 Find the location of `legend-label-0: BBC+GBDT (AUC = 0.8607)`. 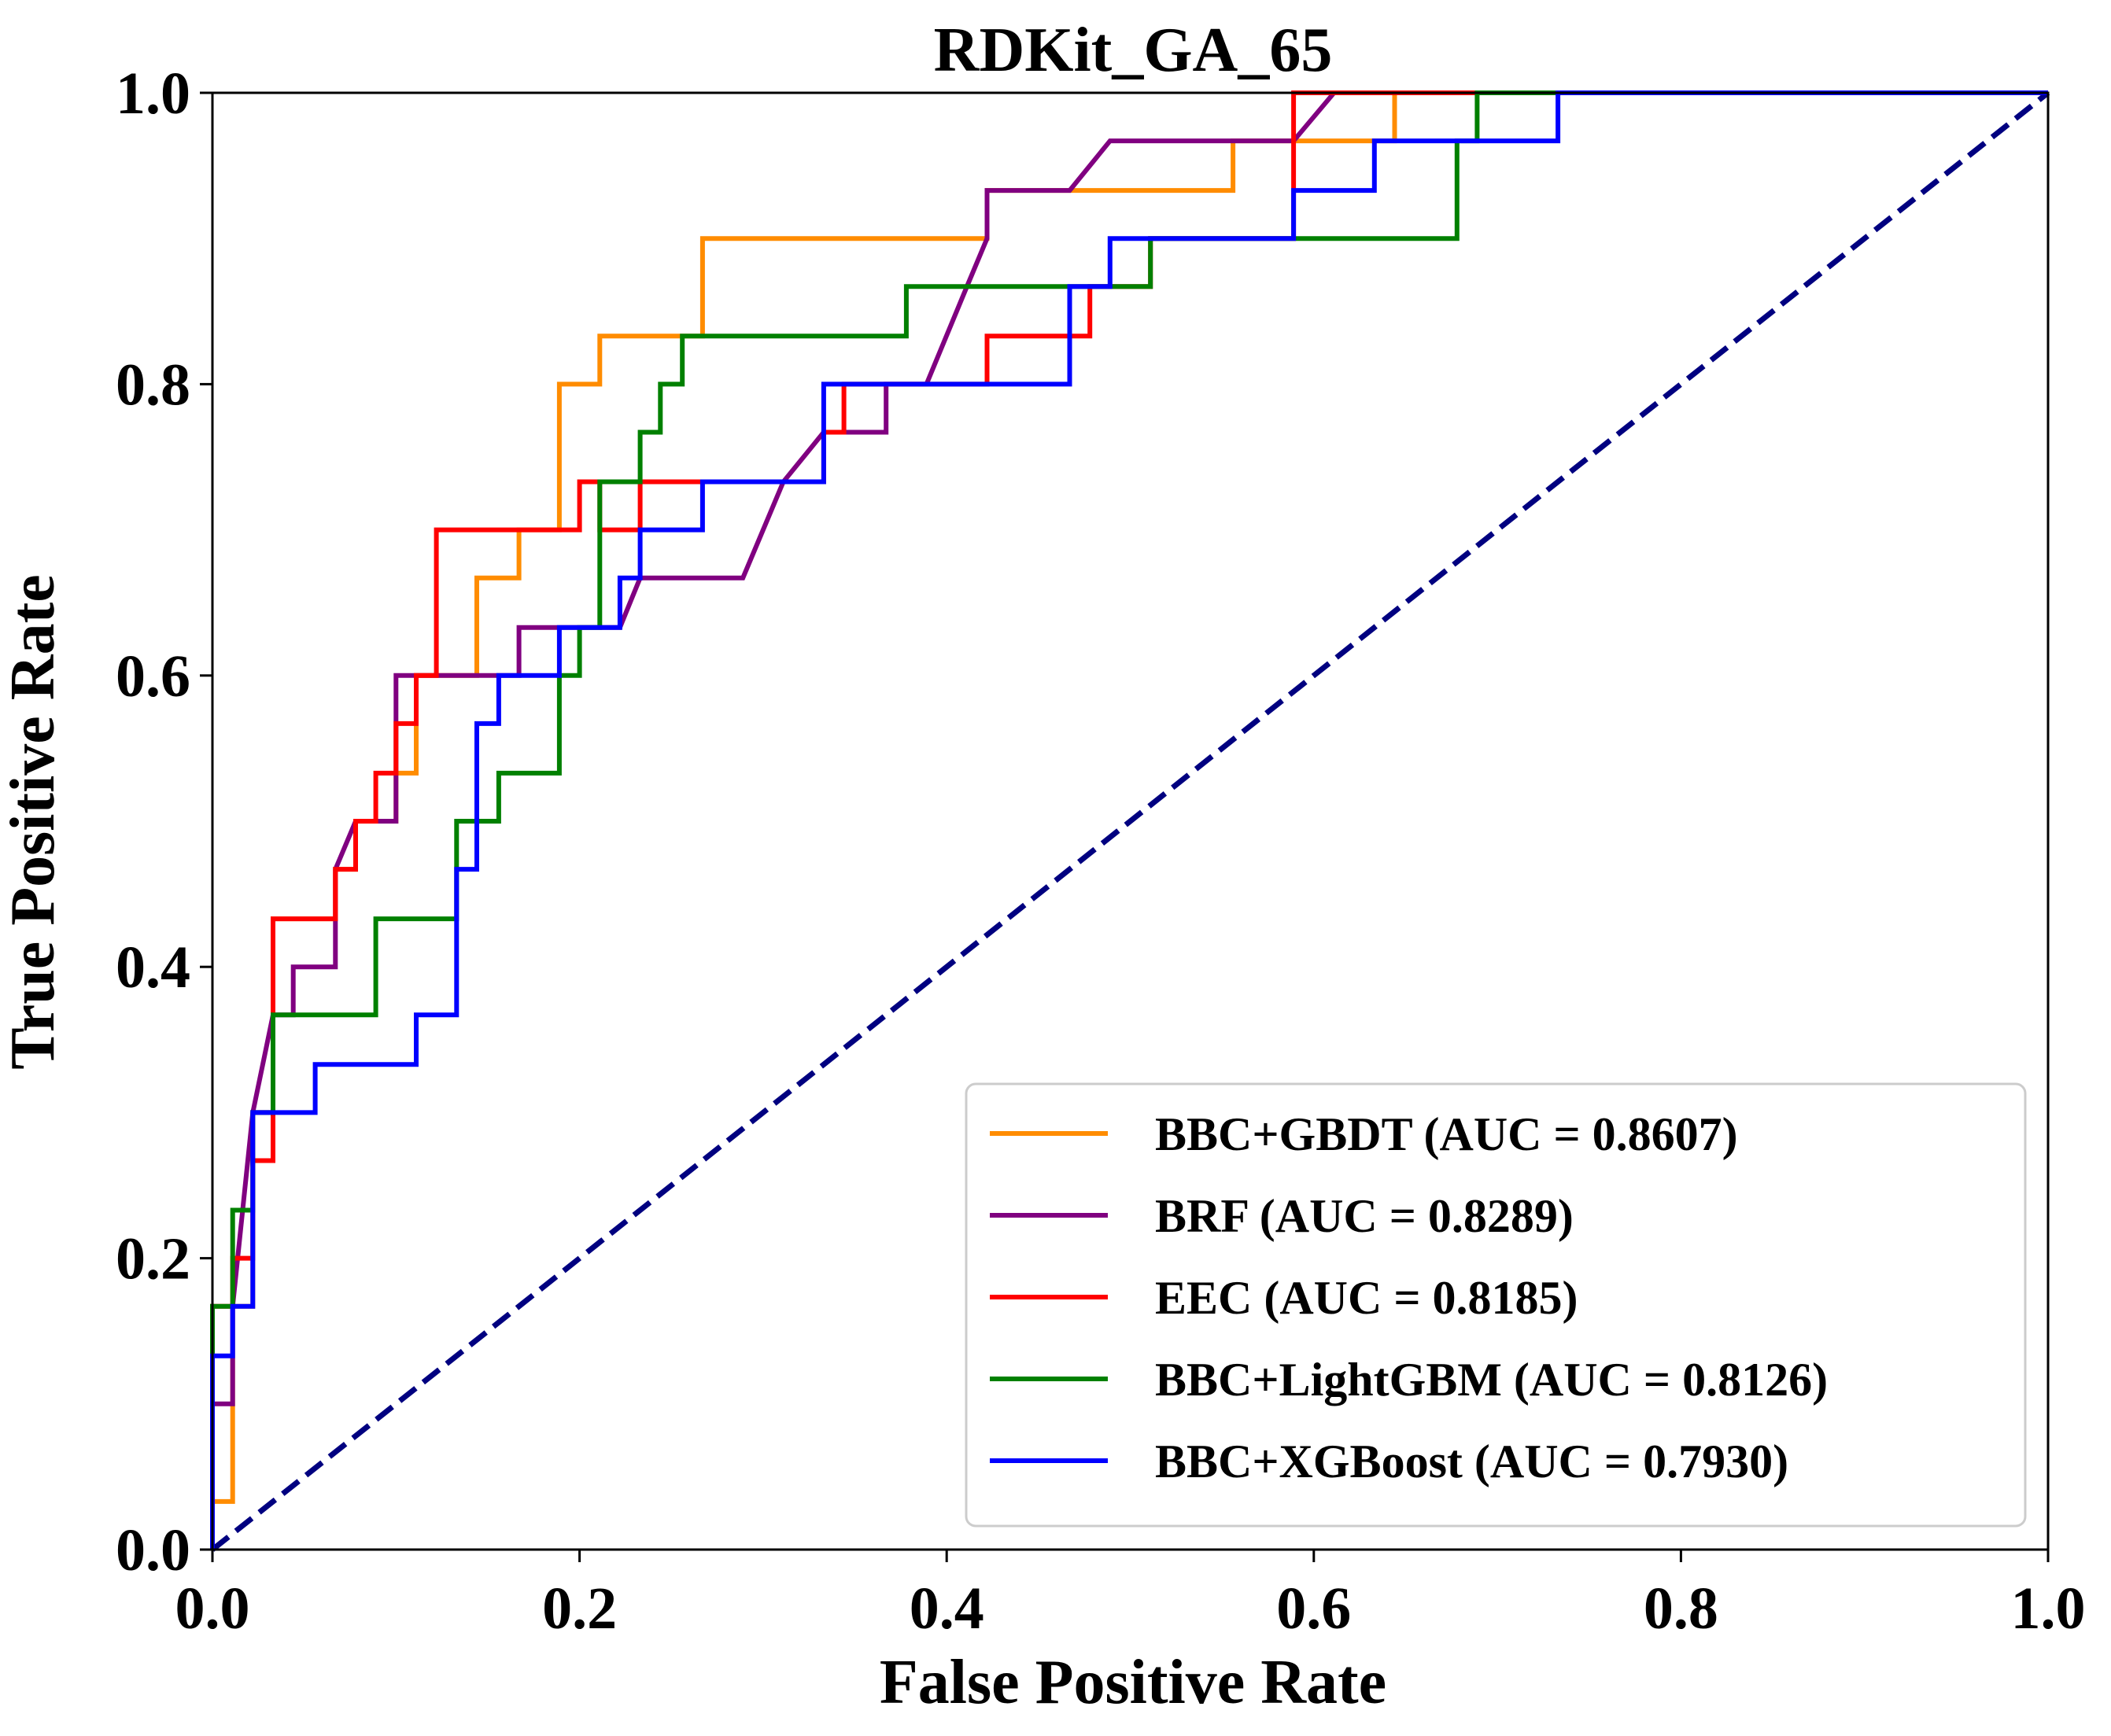

legend-label-0: BBC+GBDT (AUC = 0.8607) is located at coordinates (1446, 1134).